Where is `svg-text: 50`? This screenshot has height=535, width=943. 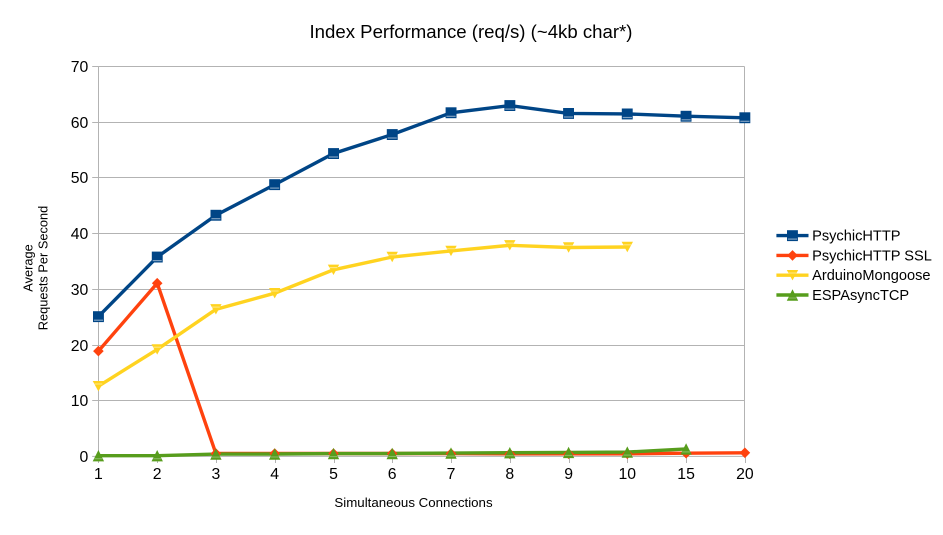 svg-text: 50 is located at coordinates (80, 178).